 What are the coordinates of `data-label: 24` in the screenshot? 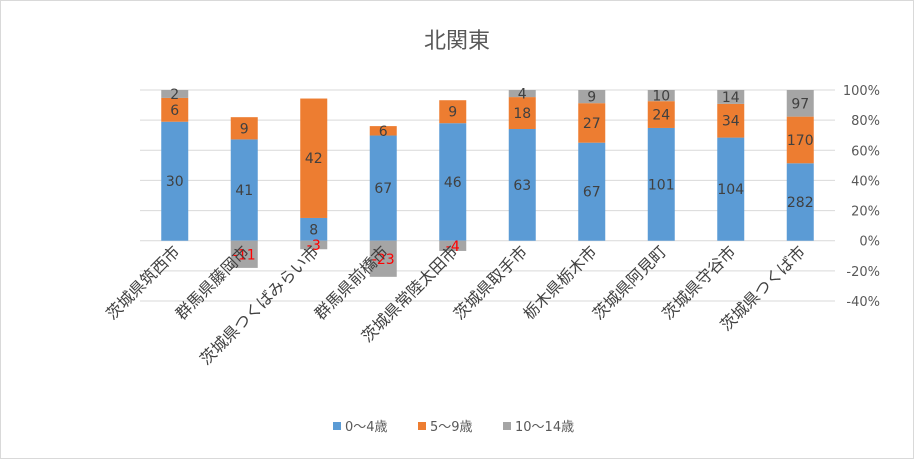 It's located at (661, 116).